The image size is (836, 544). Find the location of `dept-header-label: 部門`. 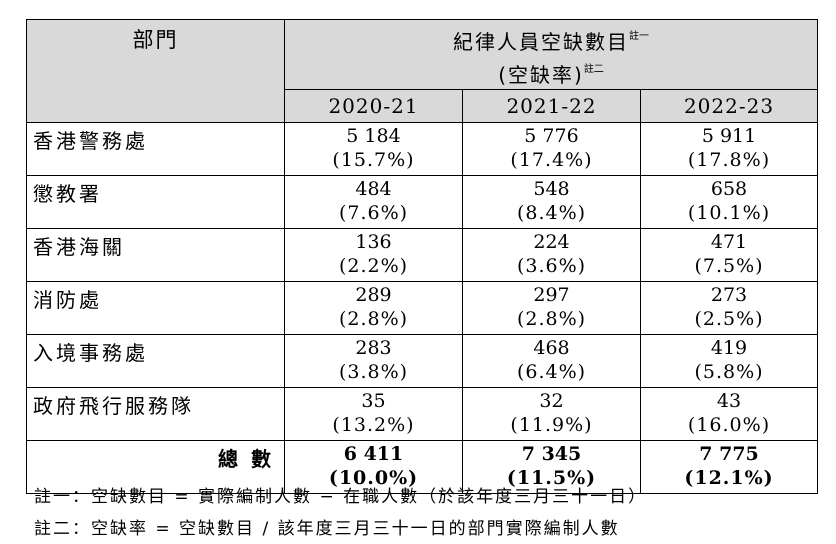

dept-header-label: 部門 is located at coordinates (155, 40).